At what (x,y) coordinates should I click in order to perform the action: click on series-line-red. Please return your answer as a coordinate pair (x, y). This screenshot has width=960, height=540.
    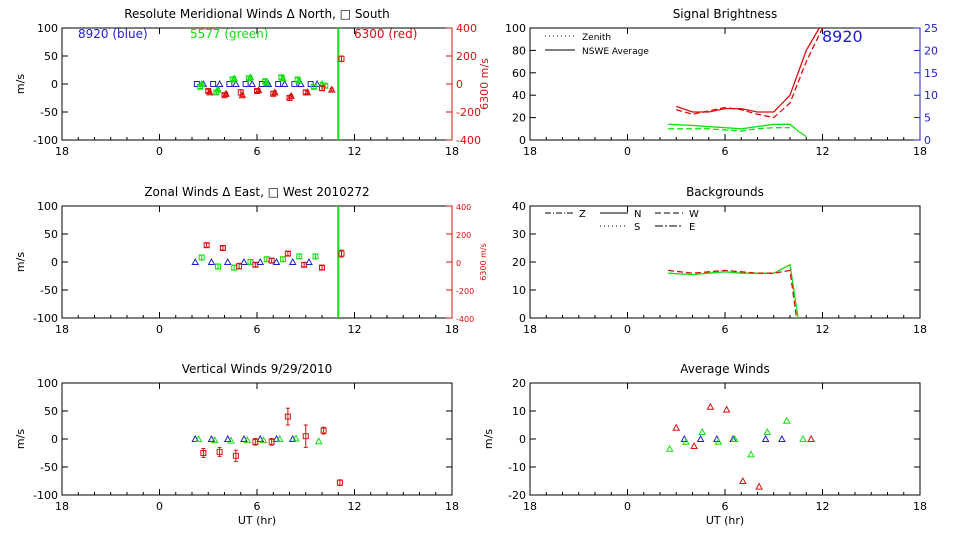
    Looking at the image, I should click on (733, 294).